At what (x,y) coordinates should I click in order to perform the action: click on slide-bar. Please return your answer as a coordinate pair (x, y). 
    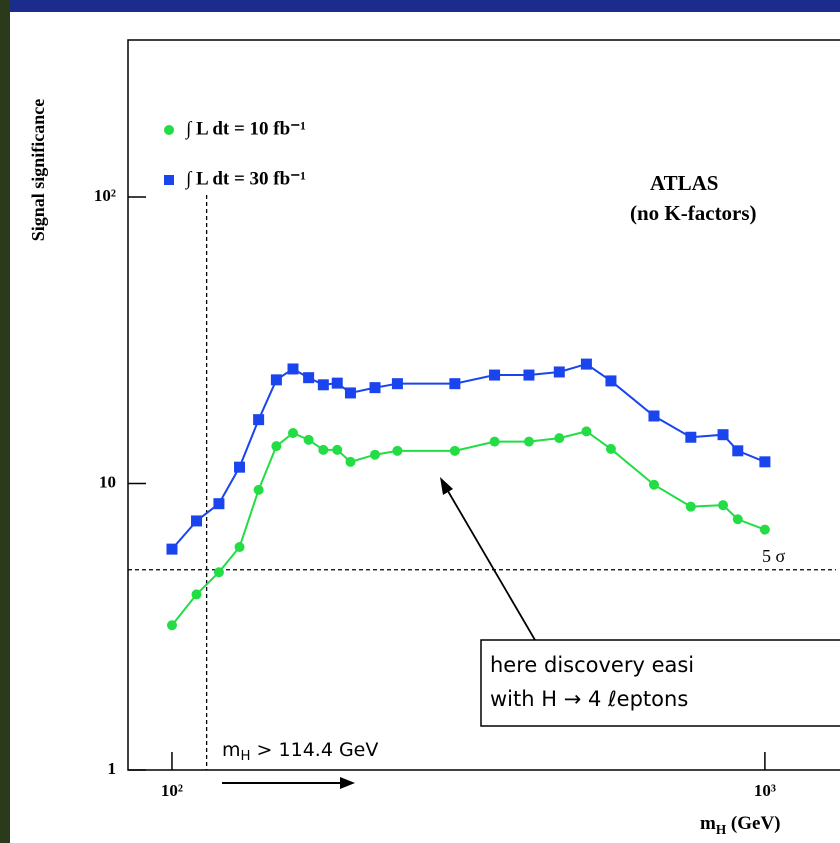
    Looking at the image, I should click on (420, 6).